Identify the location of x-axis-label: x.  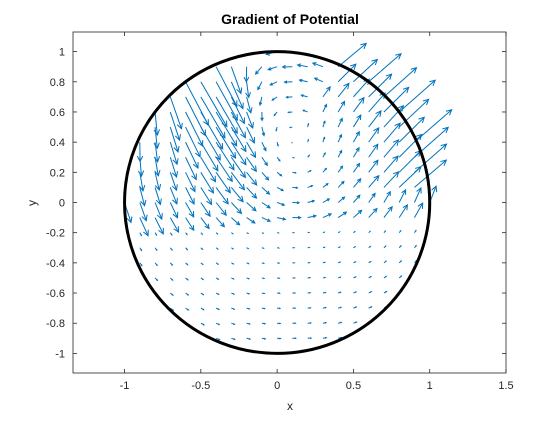
(290, 406).